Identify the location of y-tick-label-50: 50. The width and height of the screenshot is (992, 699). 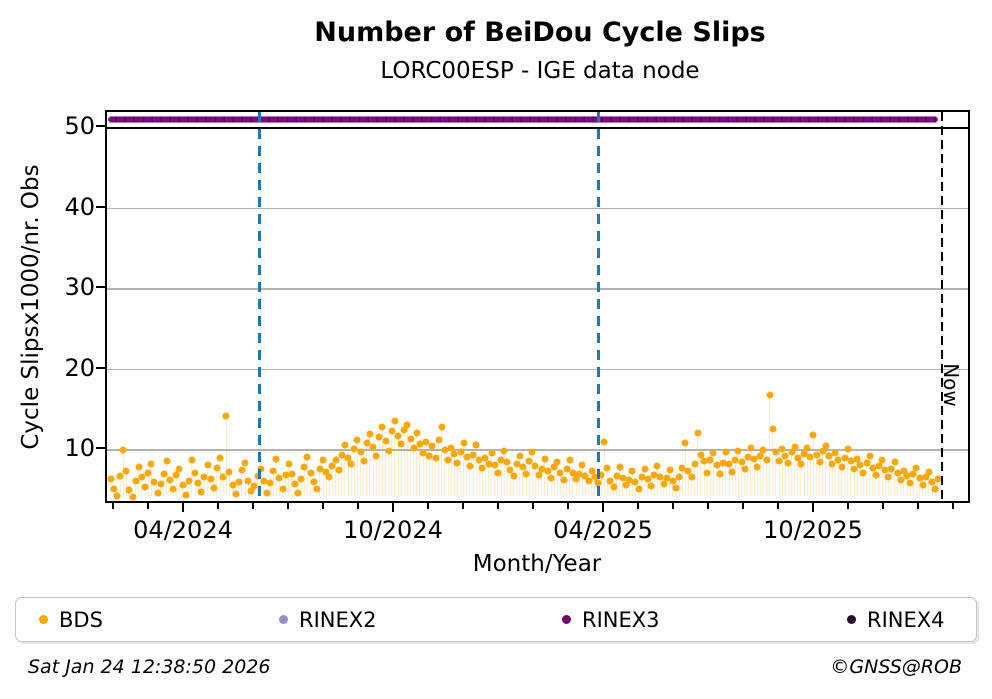
(79, 126).